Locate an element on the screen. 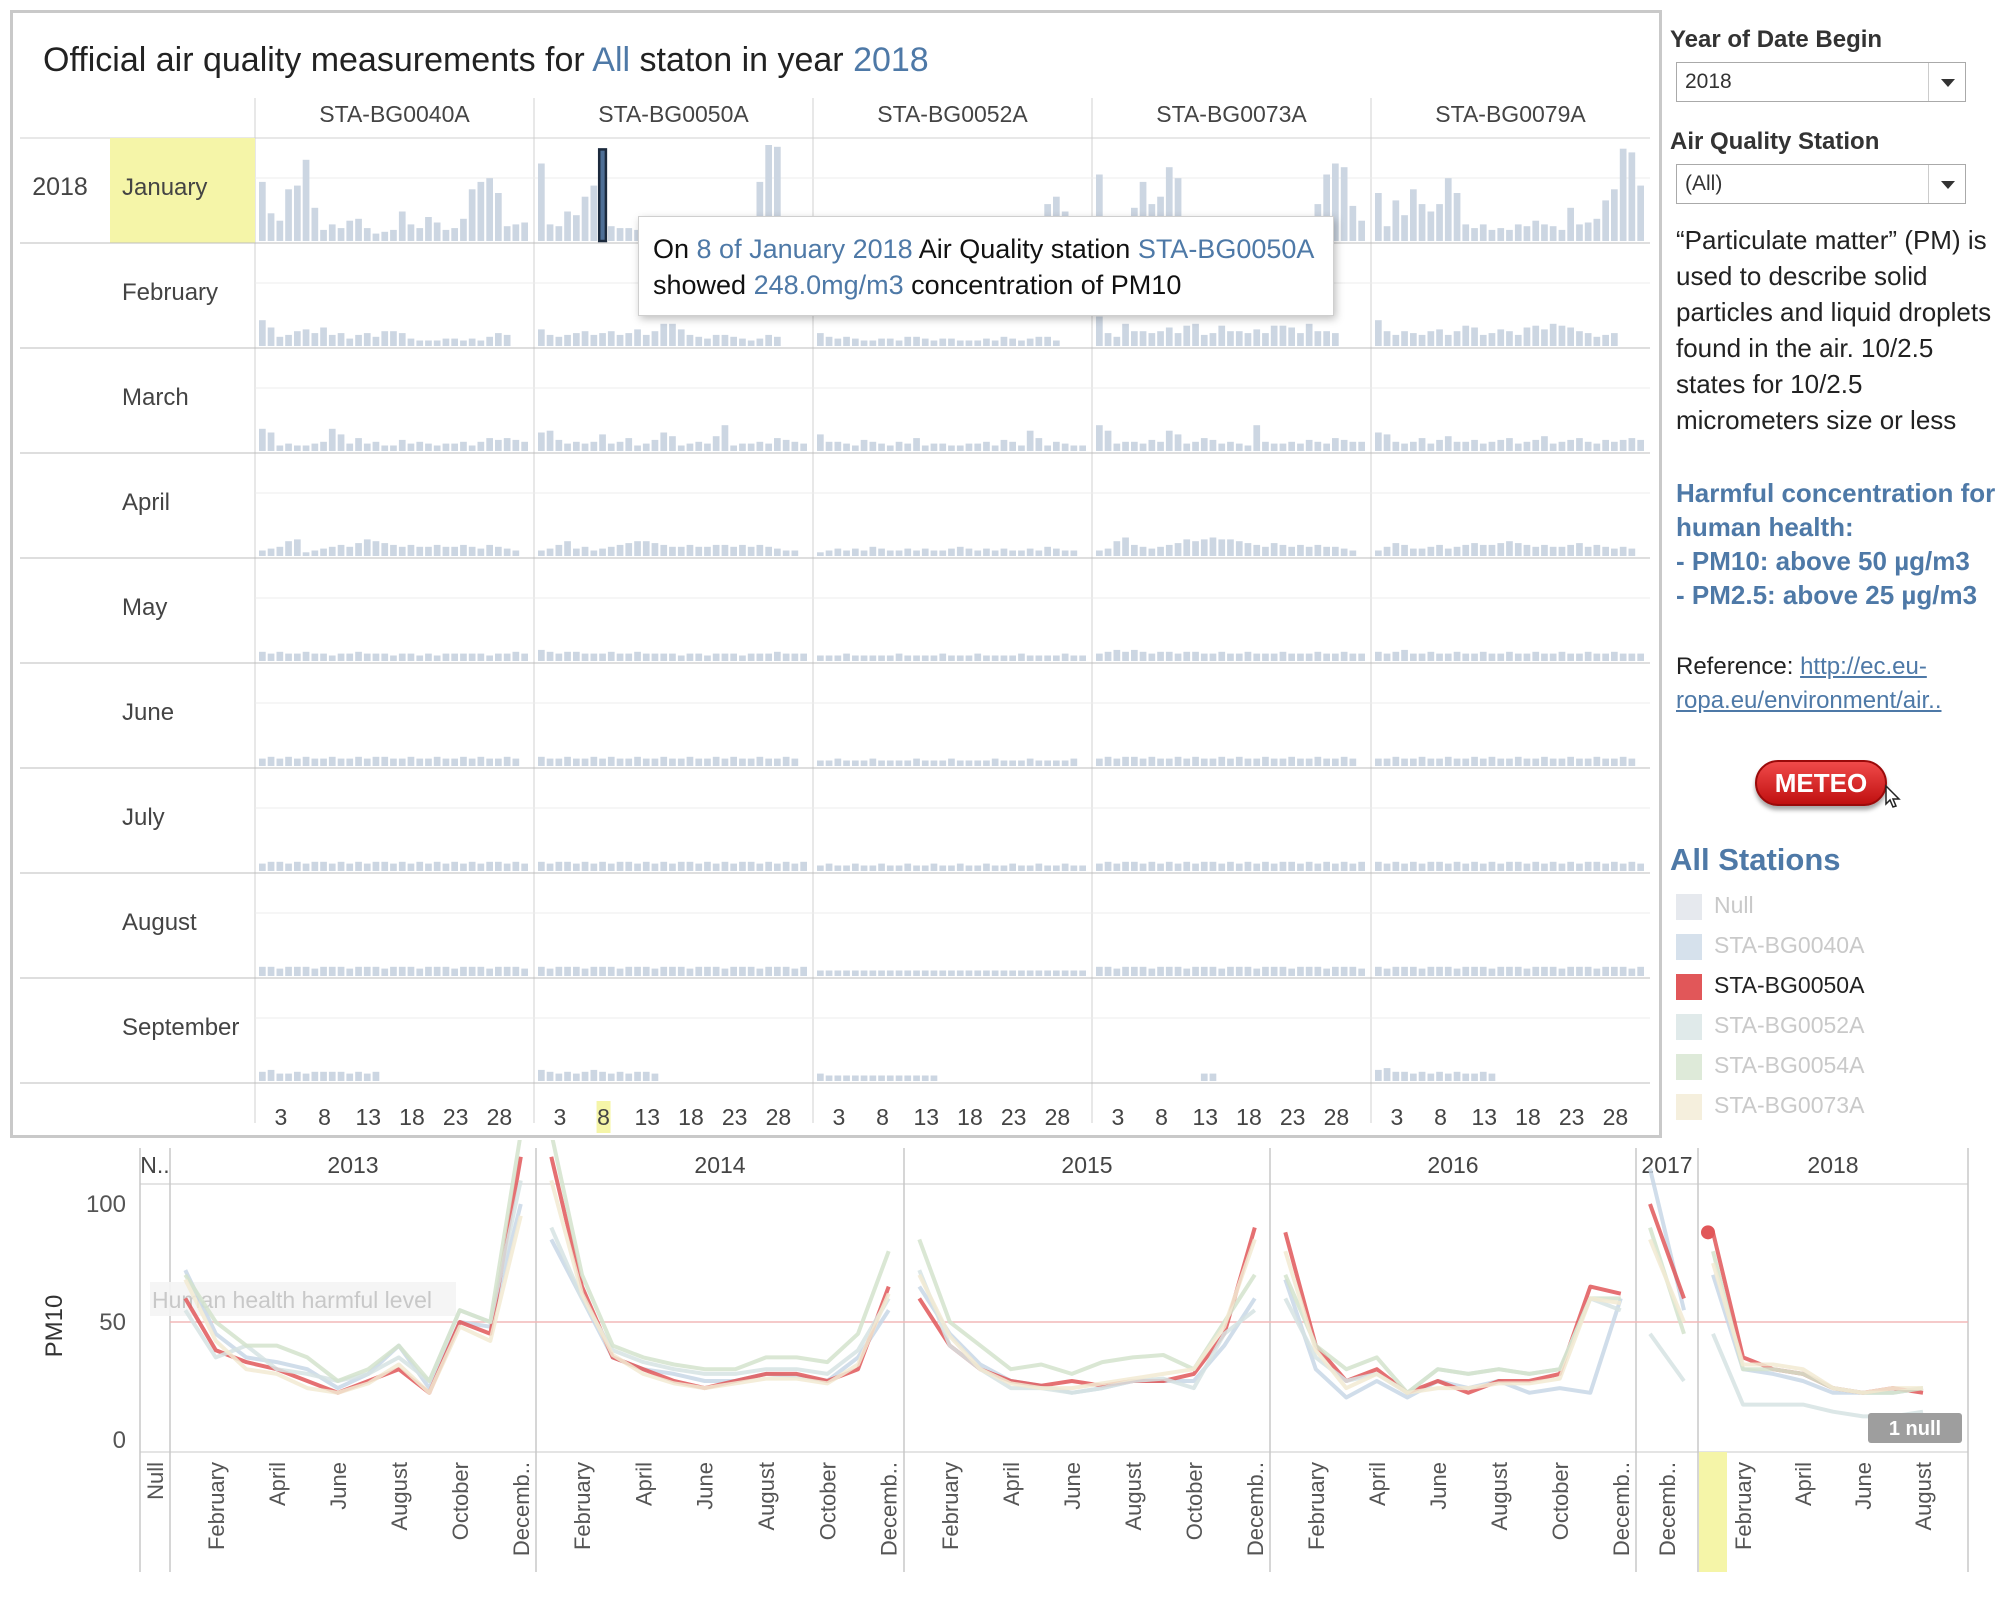 The image size is (2002, 1600). legend-item: STA-BG0054A is located at coordinates (1770, 1065).